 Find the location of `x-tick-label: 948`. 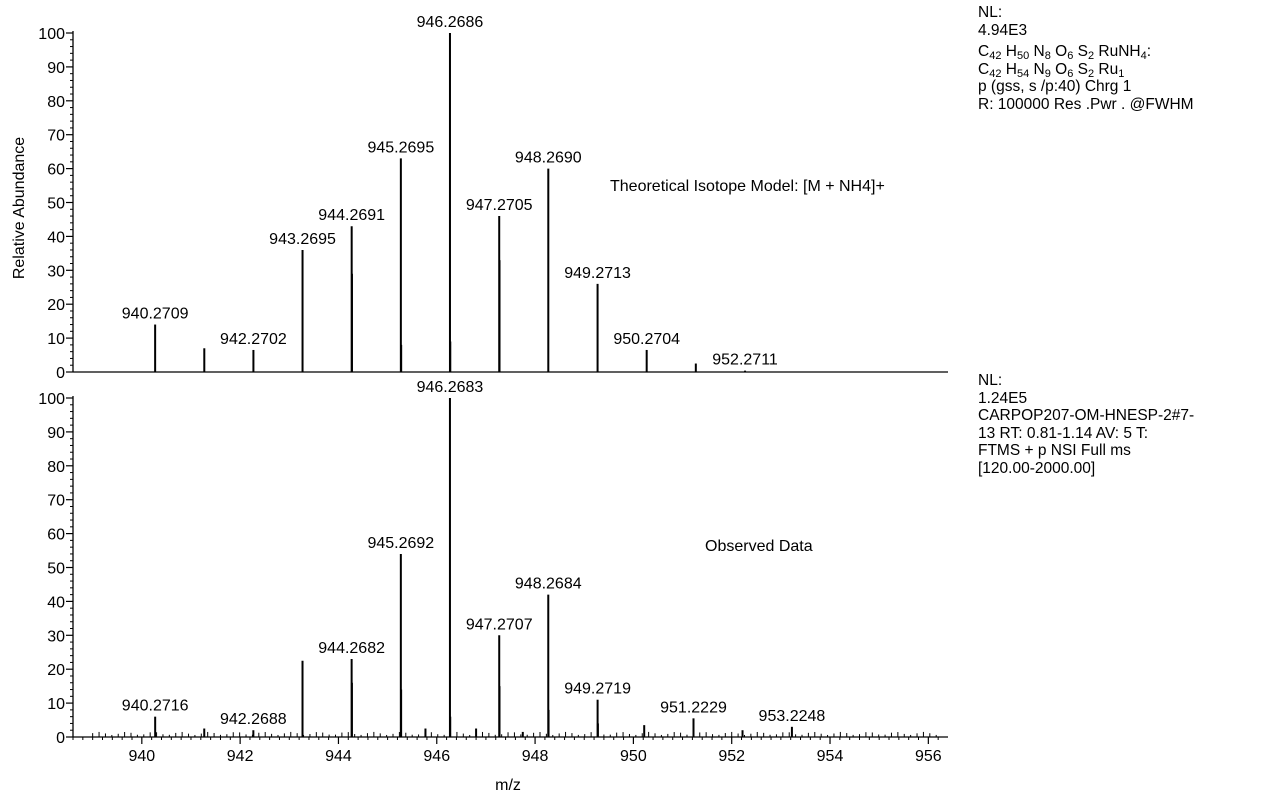

x-tick-label: 948 is located at coordinates (535, 756).